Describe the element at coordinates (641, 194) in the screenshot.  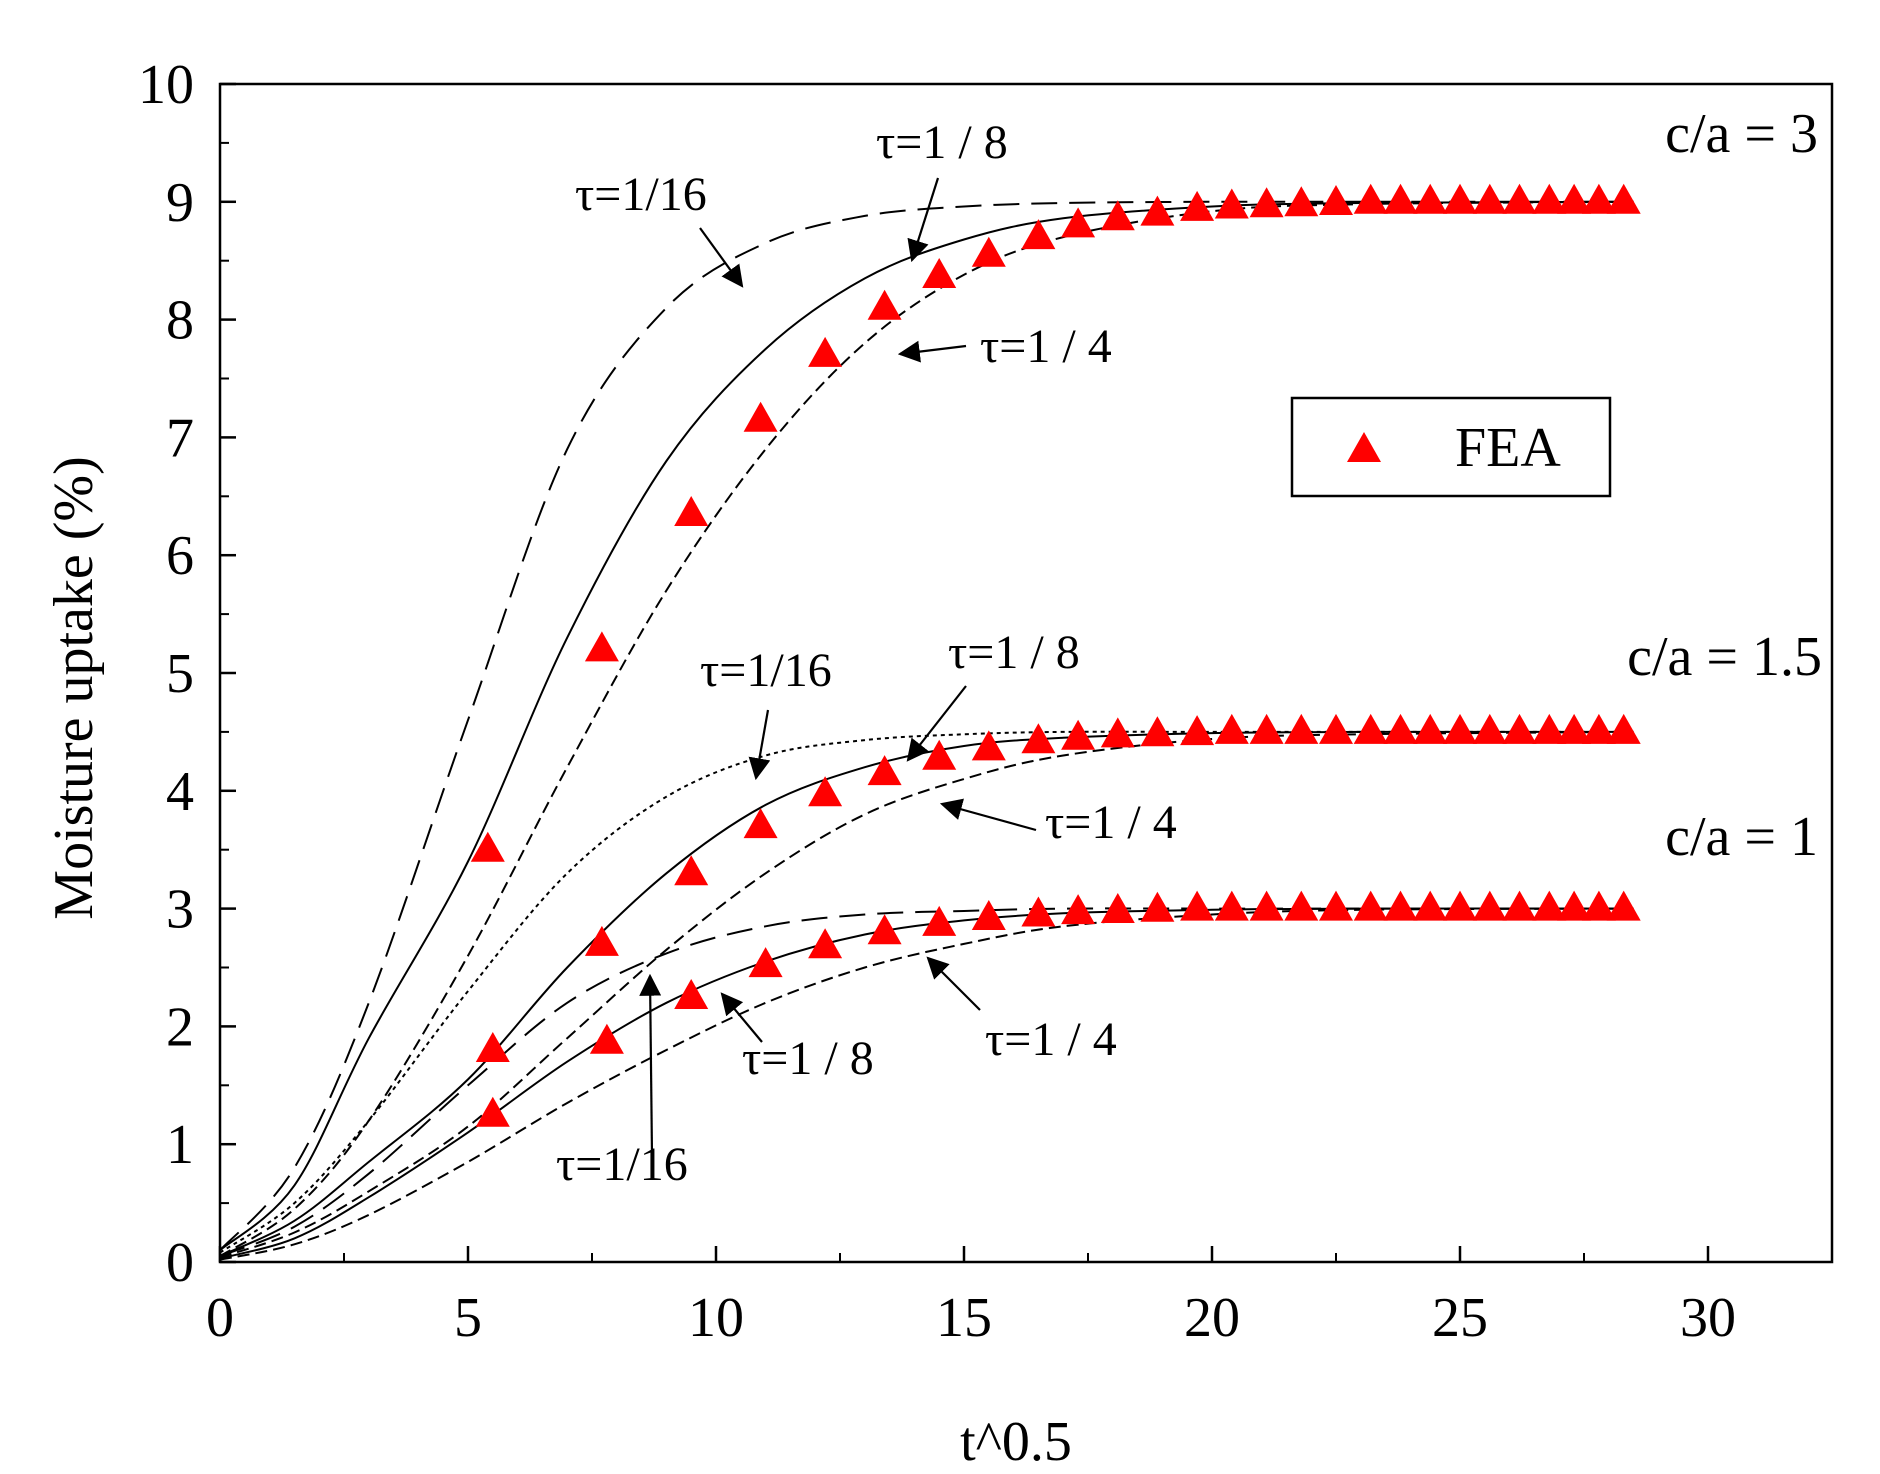
I see `annotation-c-a-3-1-16: τ=1/16` at that location.